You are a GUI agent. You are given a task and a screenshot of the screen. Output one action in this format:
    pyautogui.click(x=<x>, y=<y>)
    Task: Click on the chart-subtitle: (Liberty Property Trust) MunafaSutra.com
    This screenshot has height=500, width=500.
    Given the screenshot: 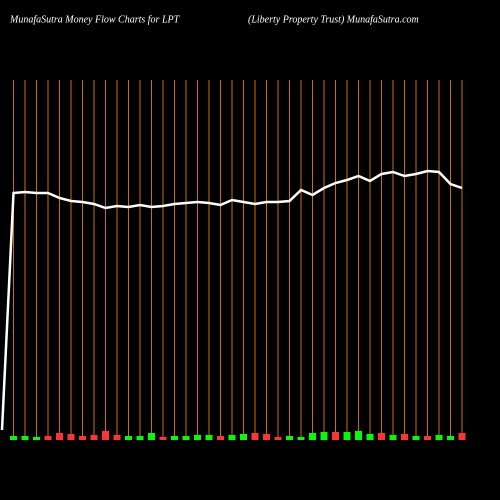 What is the action you would take?
    pyautogui.click(x=333, y=19)
    